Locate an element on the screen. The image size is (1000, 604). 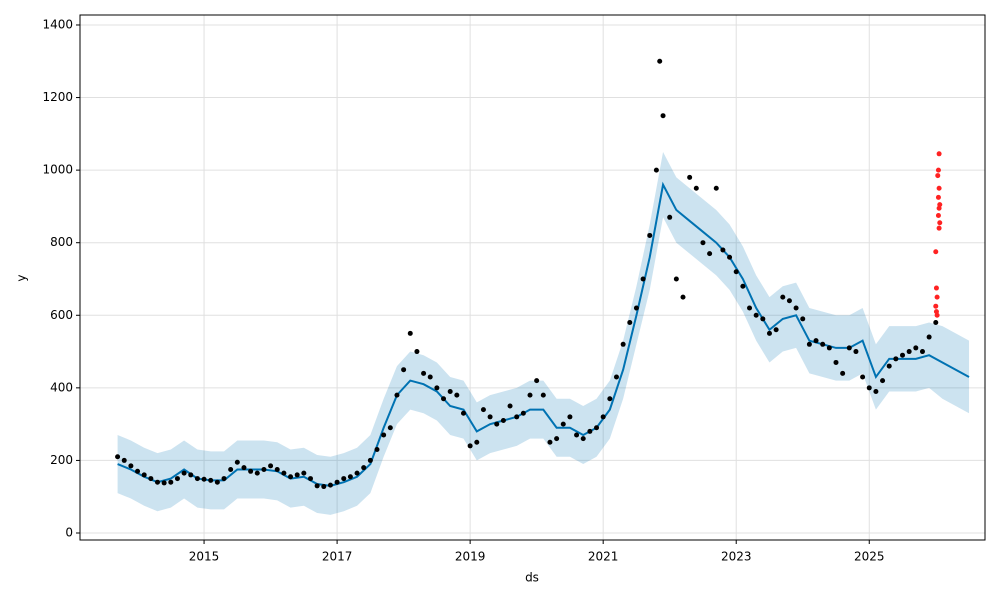
y-axis-label: y is located at coordinates (22, 277).